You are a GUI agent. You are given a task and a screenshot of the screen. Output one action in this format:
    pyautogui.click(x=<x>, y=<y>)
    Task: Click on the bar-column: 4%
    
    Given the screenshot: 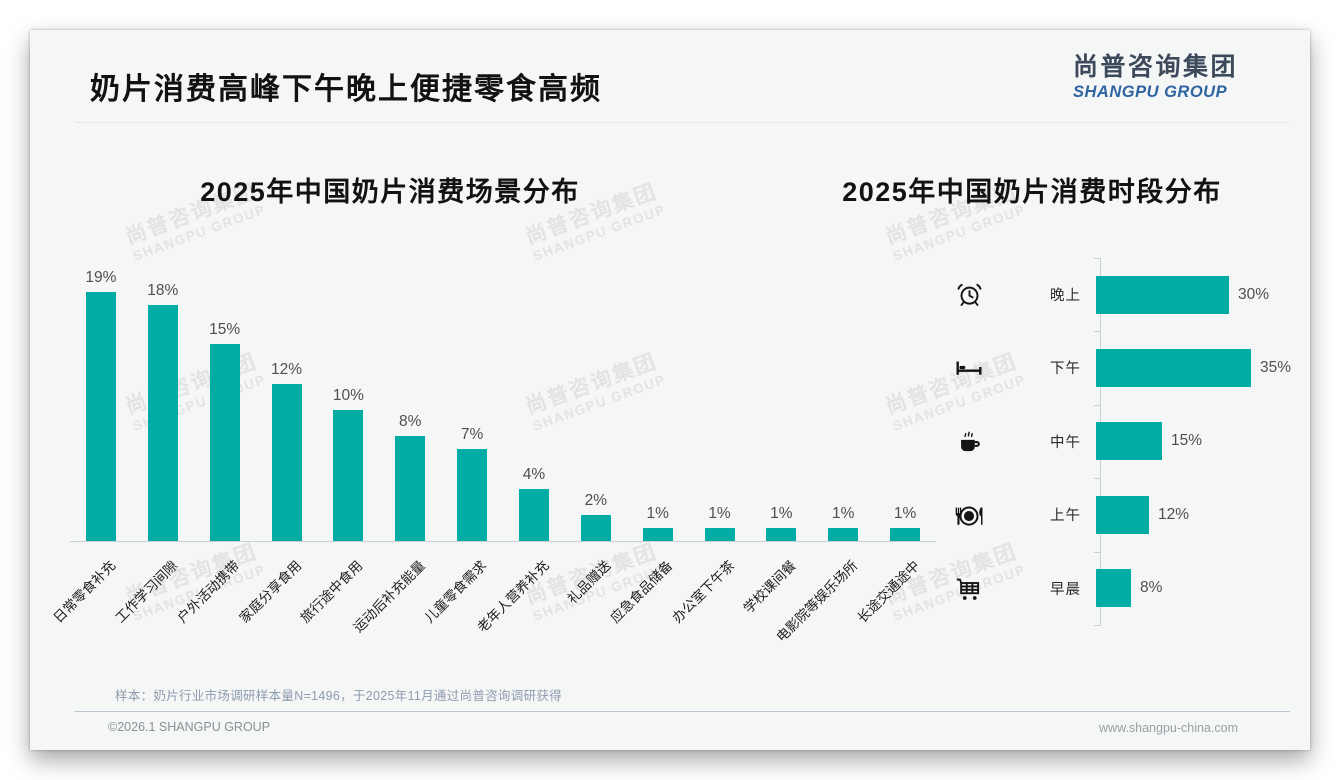 What is the action you would take?
    pyautogui.click(x=534, y=400)
    